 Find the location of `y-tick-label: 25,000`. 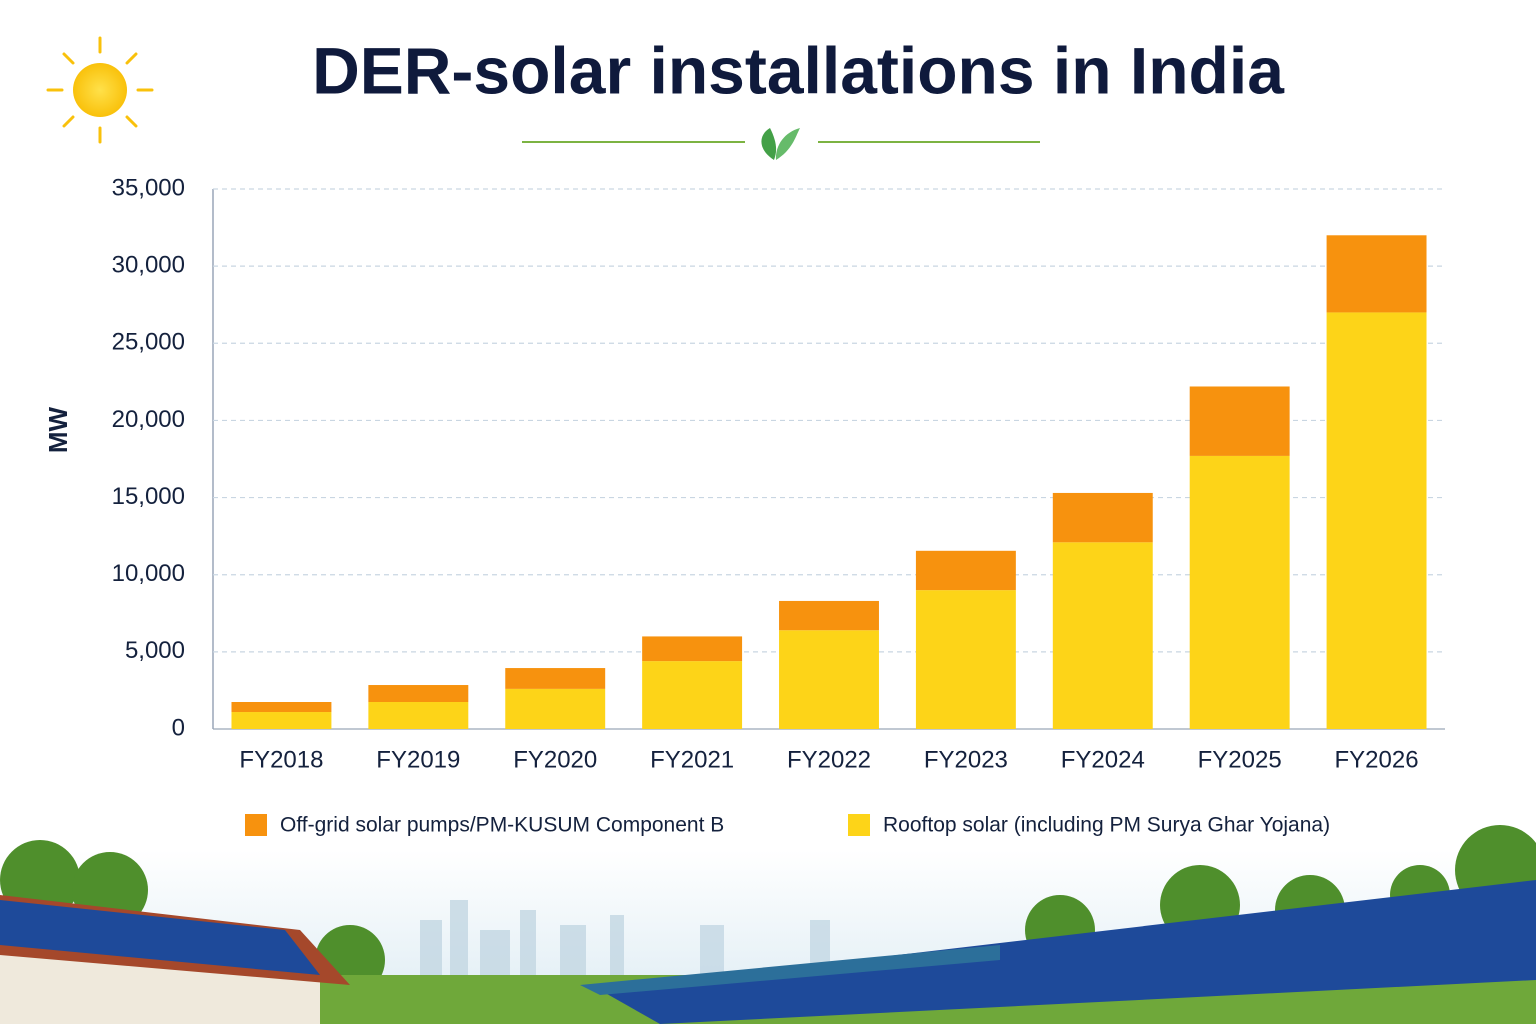

y-tick-label: 25,000 is located at coordinates (148, 342).